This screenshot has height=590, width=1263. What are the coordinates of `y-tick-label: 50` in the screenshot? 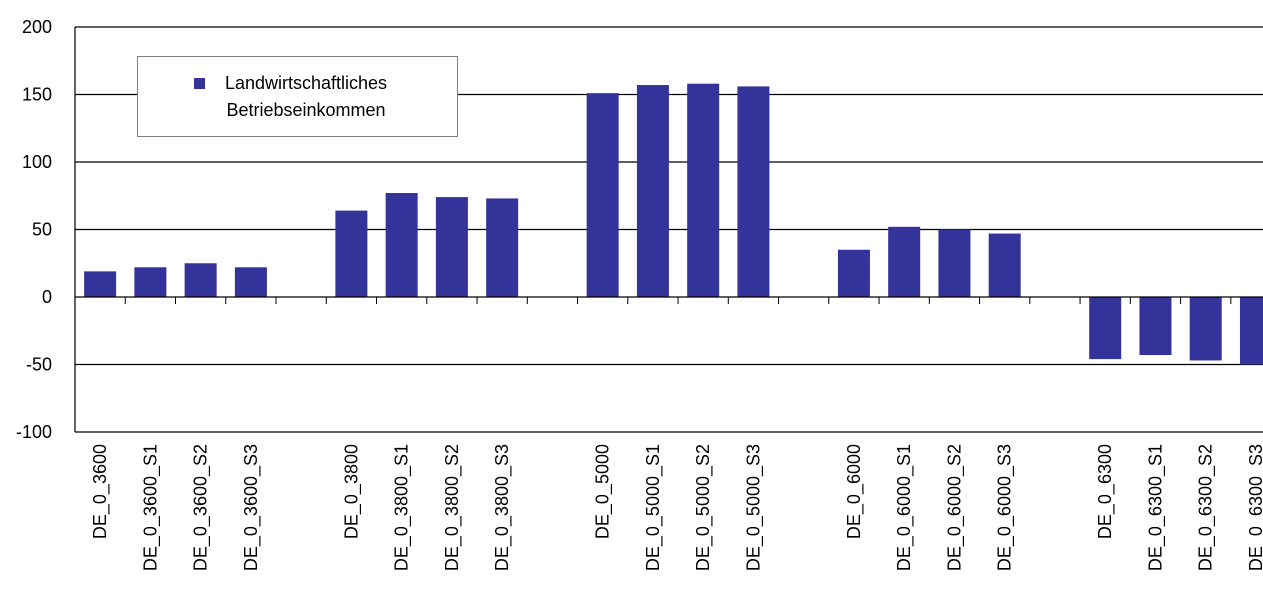 It's located at (42, 230).